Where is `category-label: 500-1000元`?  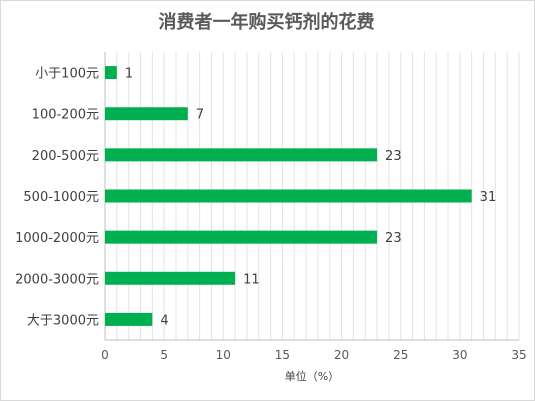
category-label: 500-1000元 is located at coordinates (61, 197).